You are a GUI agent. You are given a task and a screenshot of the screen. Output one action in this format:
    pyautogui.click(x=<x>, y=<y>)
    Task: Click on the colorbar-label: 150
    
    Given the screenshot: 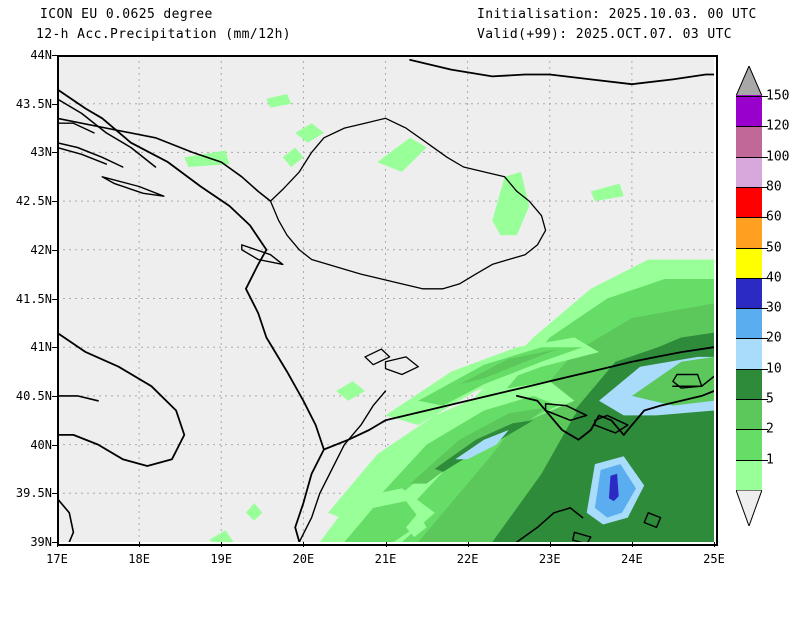 What is the action you would take?
    pyautogui.click(x=778, y=96)
    